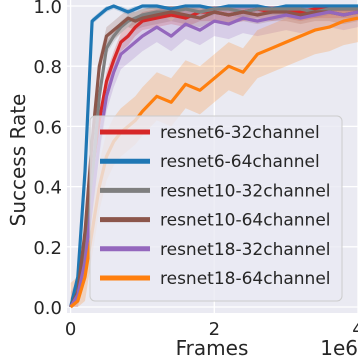  What do you see at coordinates (47, 188) in the screenshot?
I see `y-tick-label: 0.4` at bounding box center [47, 188].